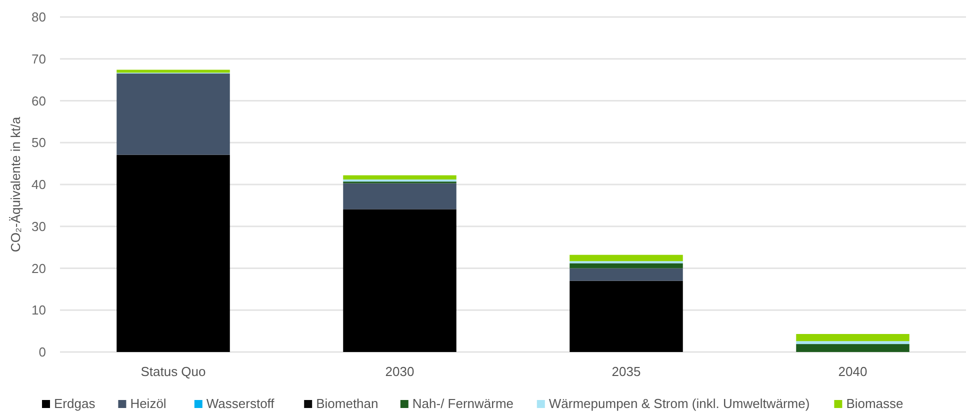  I want to click on legend-label: Biomethan, so click(347, 403).